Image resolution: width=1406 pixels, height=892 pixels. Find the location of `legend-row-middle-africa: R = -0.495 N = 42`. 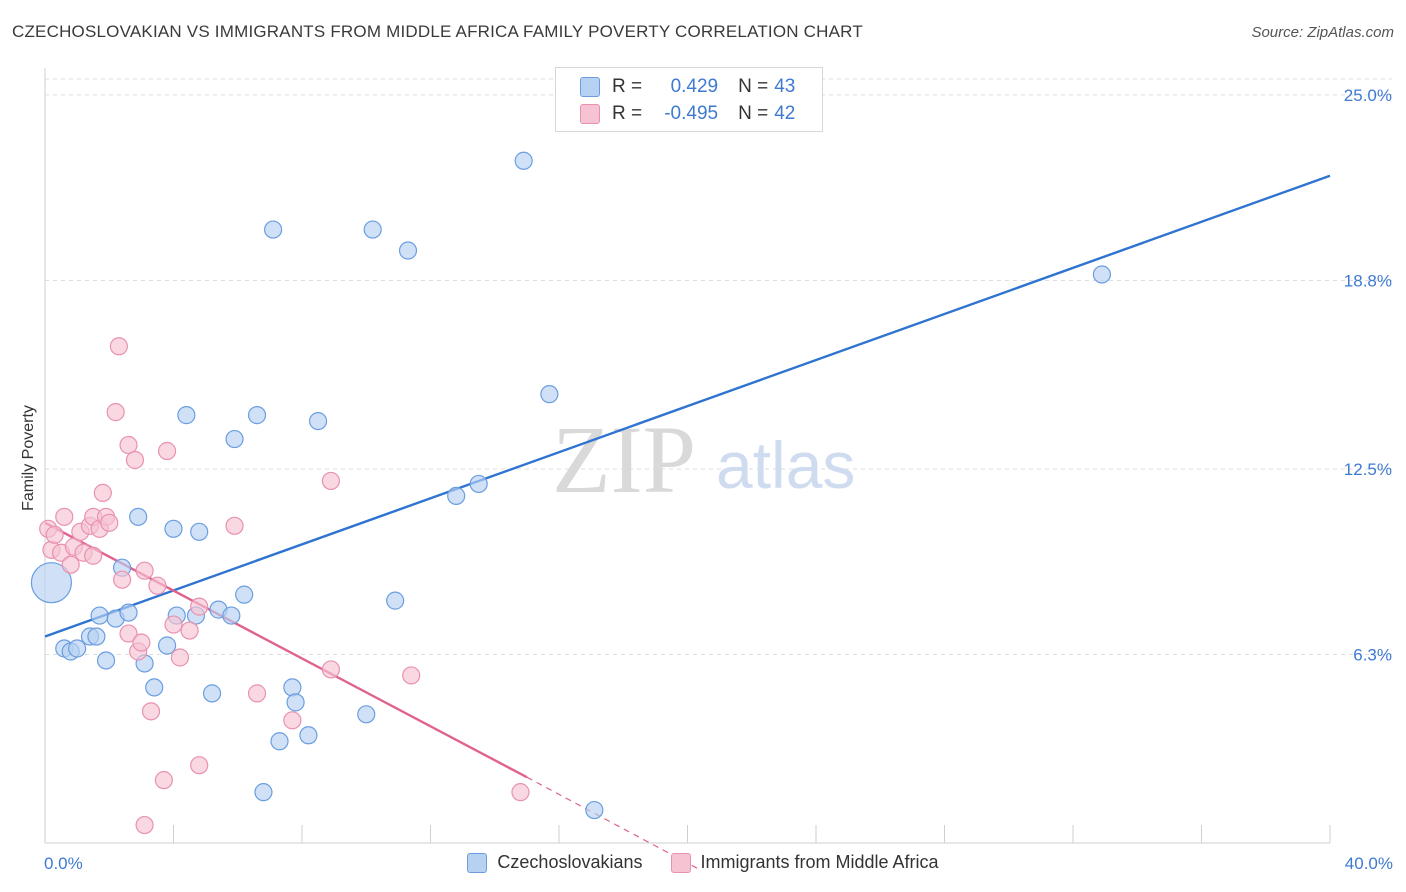

legend-row-middle-africa: R = -0.495 N = 42 is located at coordinates (687, 114).